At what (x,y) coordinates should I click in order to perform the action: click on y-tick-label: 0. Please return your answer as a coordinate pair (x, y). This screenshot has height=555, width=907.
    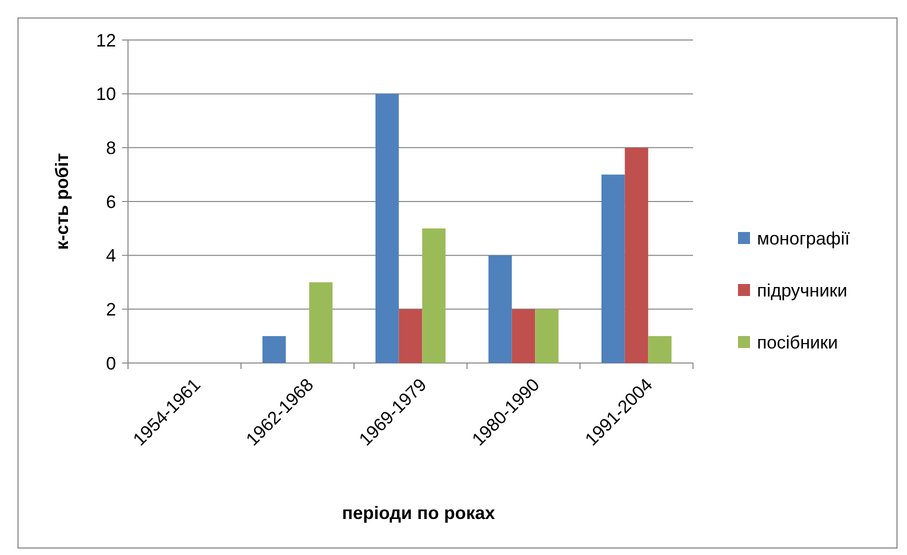
    Looking at the image, I should click on (111, 363).